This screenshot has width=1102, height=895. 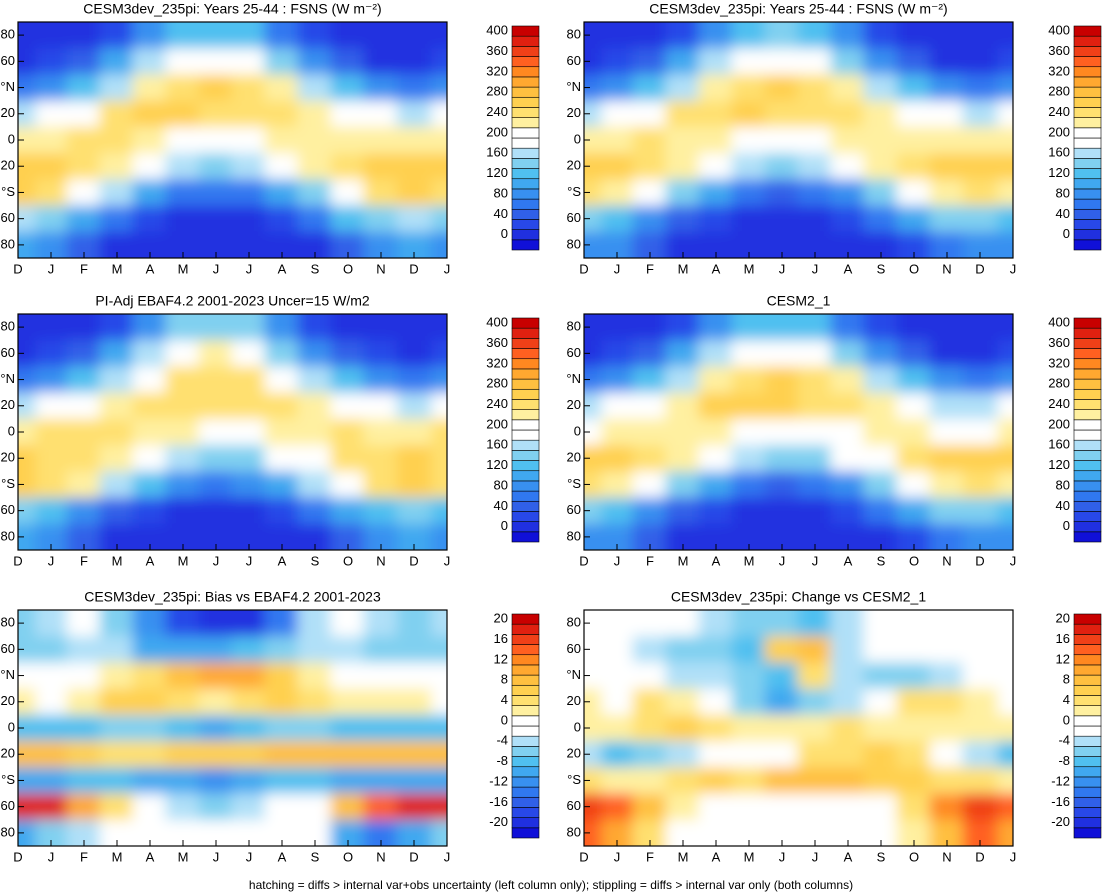 What do you see at coordinates (501, 618) in the screenshot?
I see `colorbar-label: 20` at bounding box center [501, 618].